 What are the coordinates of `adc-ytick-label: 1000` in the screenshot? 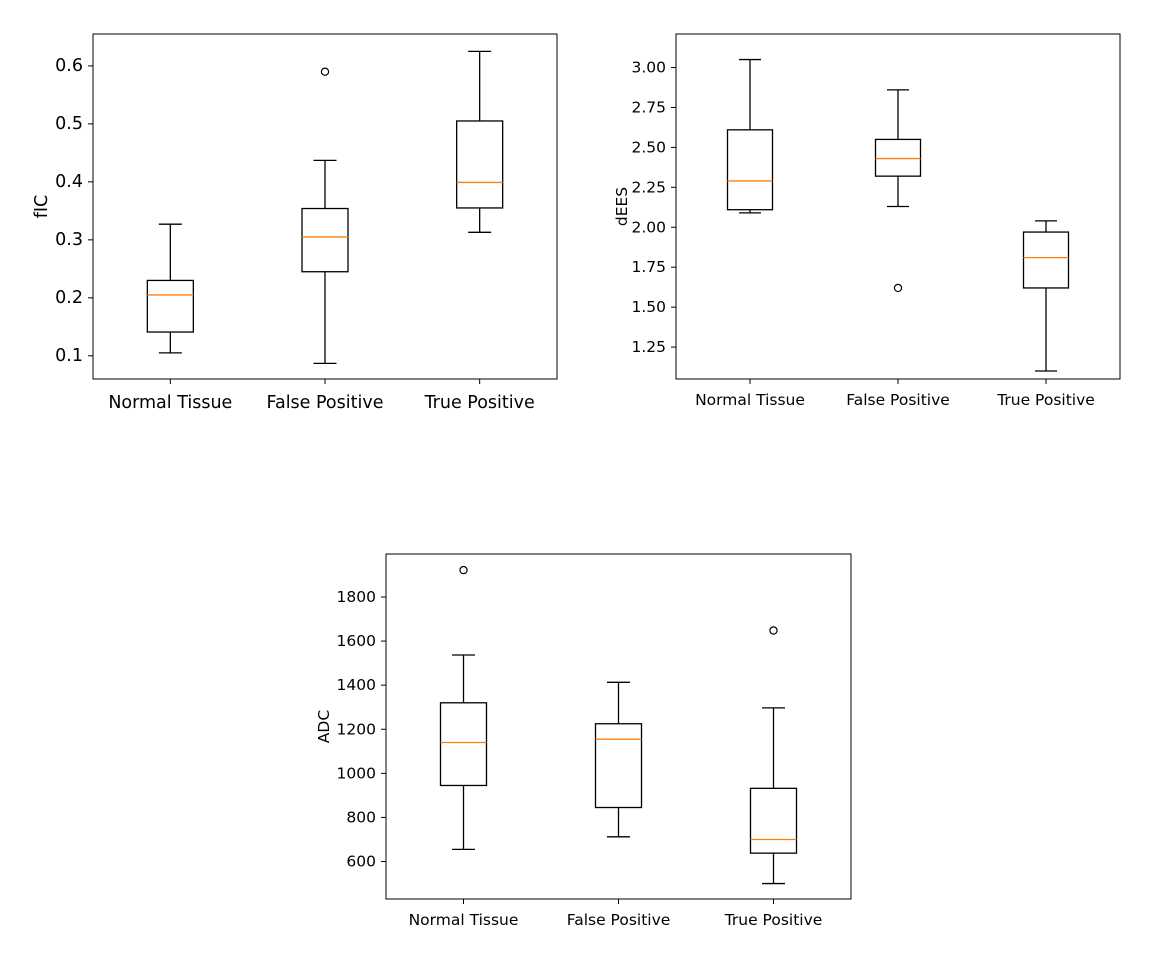 It's located at (356, 773).